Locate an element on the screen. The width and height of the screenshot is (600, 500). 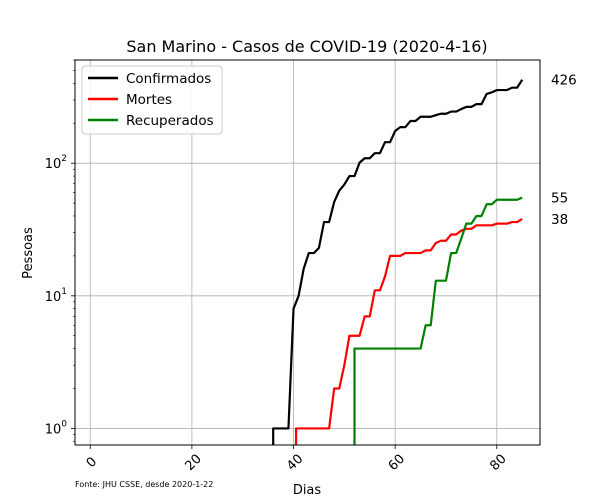
legend-box is located at coordinates (152, 100).